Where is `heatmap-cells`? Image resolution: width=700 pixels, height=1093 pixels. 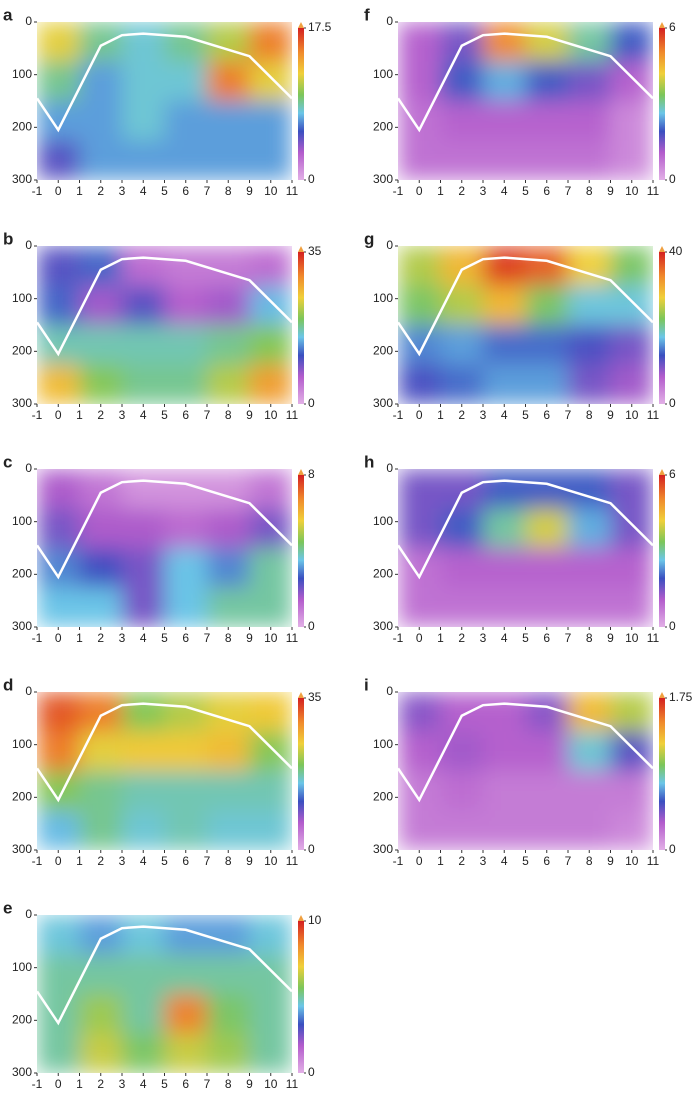
heatmap-cells is located at coordinates (164, 101).